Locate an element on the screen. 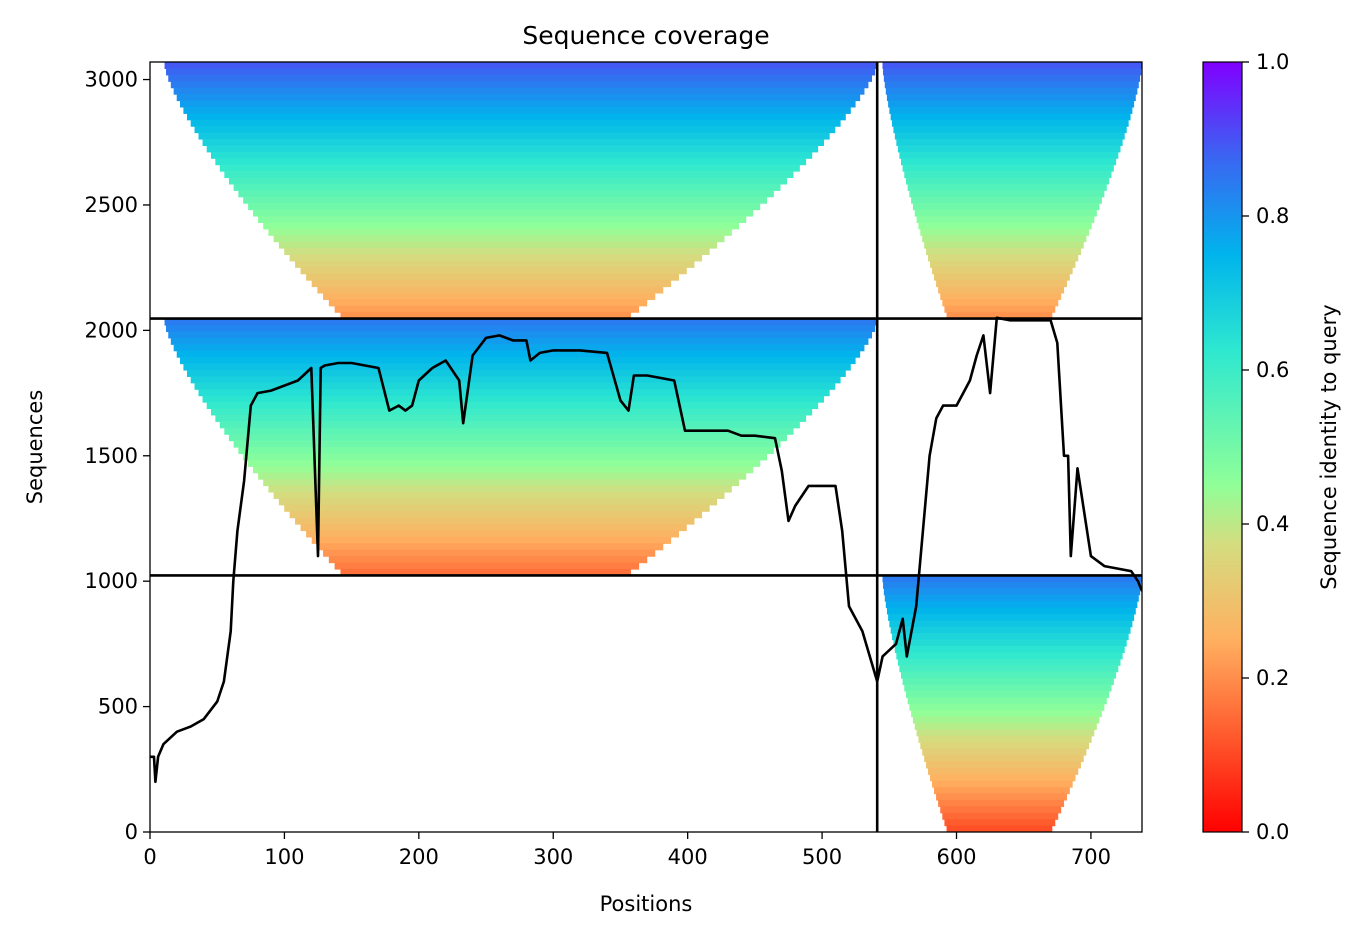  chart-title: Sequence coverage is located at coordinates (645, 35).